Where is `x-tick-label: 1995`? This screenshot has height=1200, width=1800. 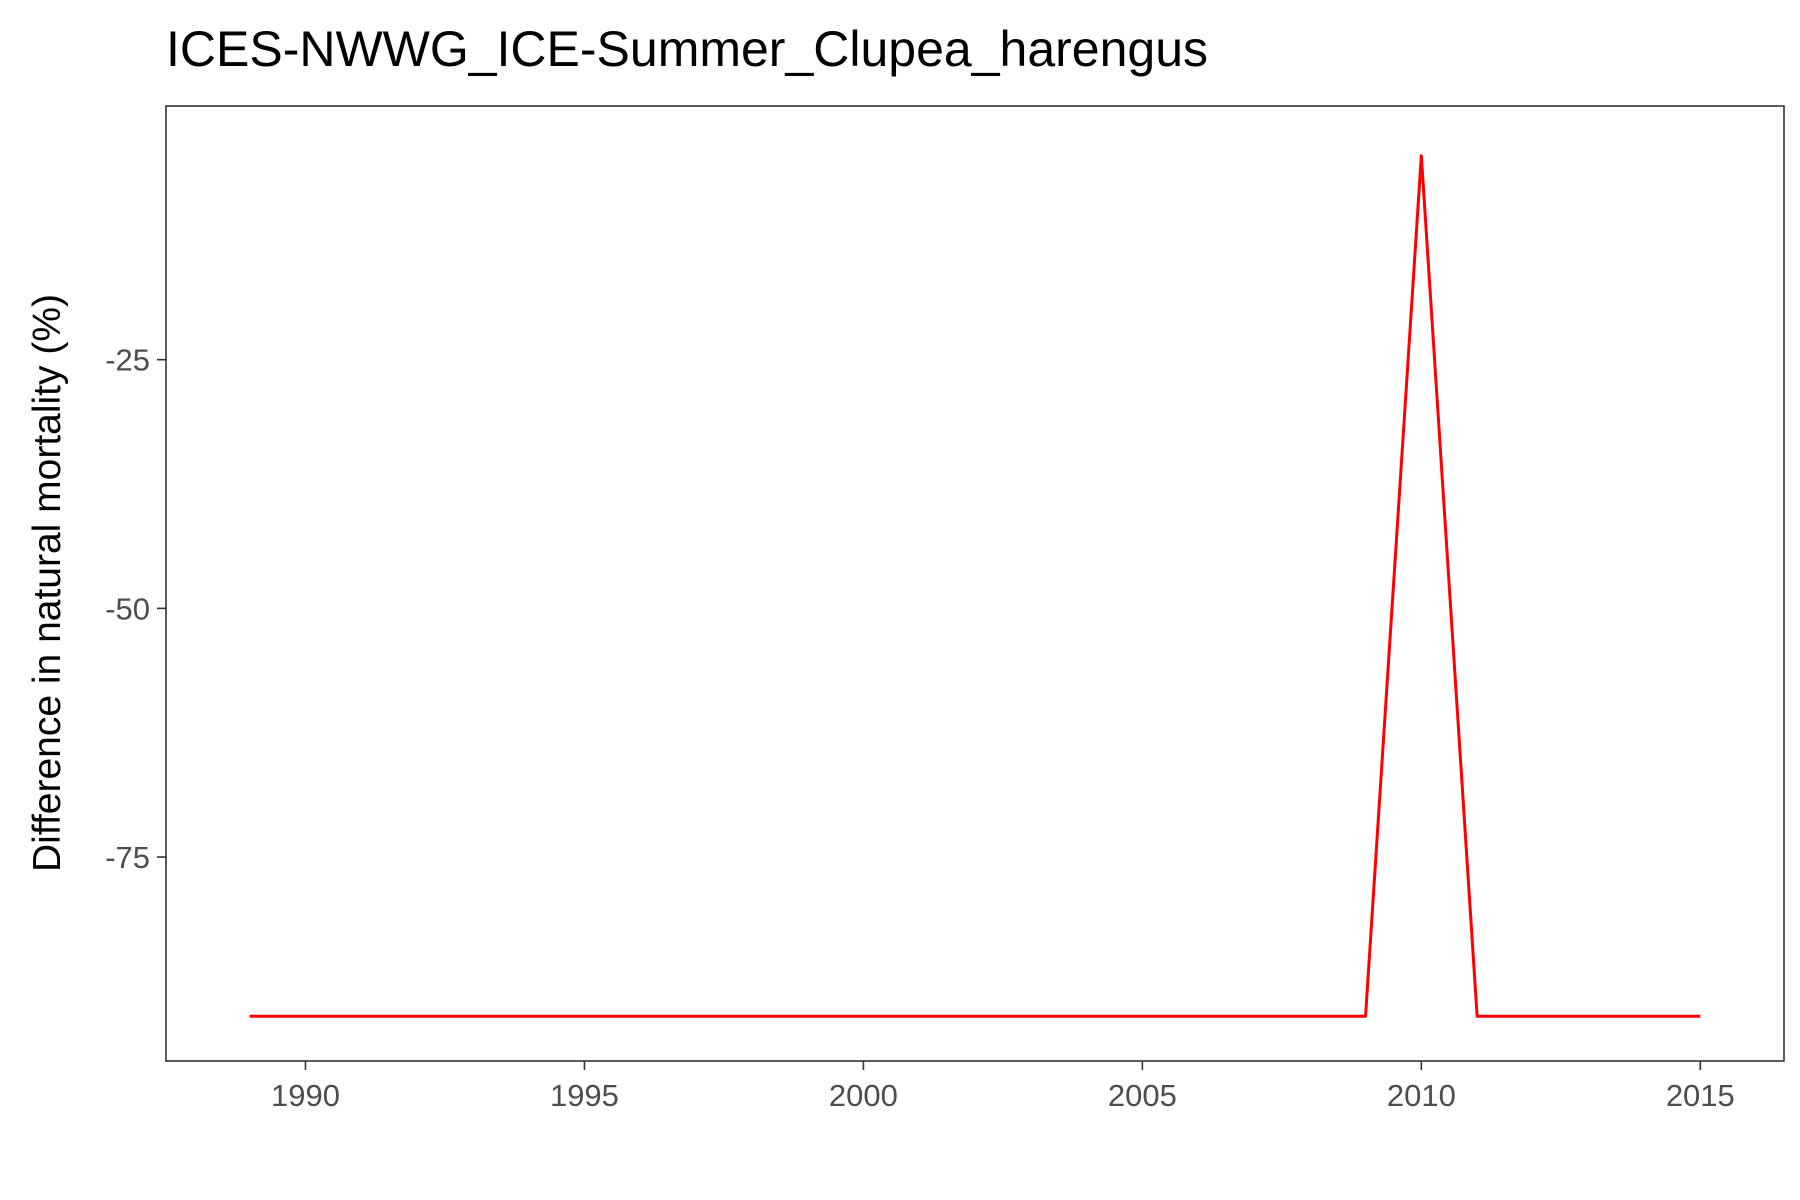 x-tick-label: 1995 is located at coordinates (584, 1095).